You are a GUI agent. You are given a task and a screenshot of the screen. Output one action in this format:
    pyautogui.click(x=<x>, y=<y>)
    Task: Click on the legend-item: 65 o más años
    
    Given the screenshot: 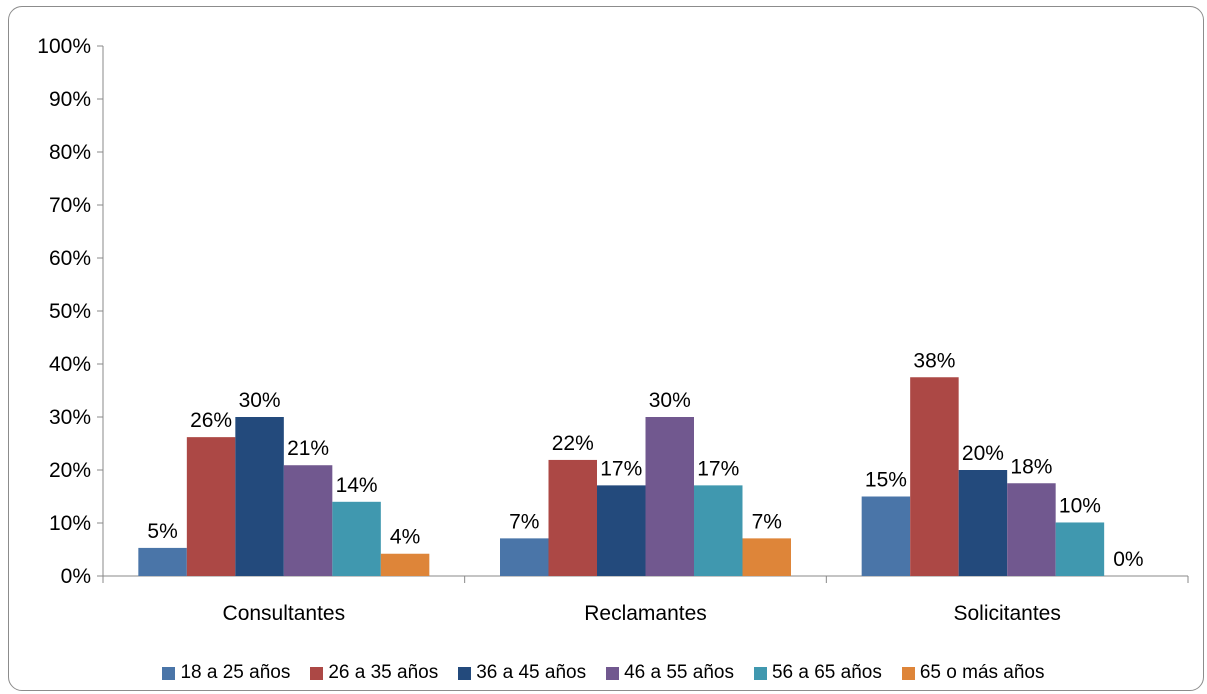 What is the action you would take?
    pyautogui.click(x=973, y=673)
    